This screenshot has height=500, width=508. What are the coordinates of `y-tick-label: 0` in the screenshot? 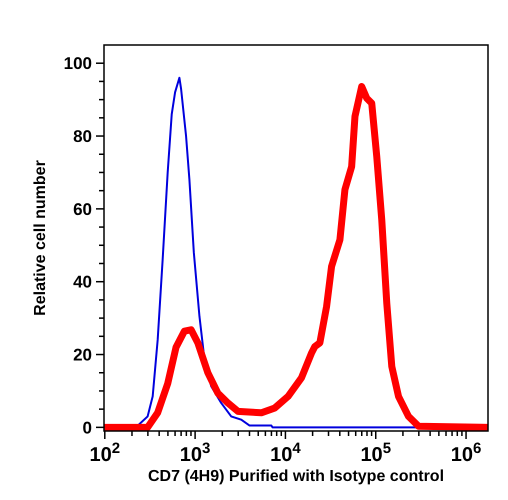 It's located at (87, 428).